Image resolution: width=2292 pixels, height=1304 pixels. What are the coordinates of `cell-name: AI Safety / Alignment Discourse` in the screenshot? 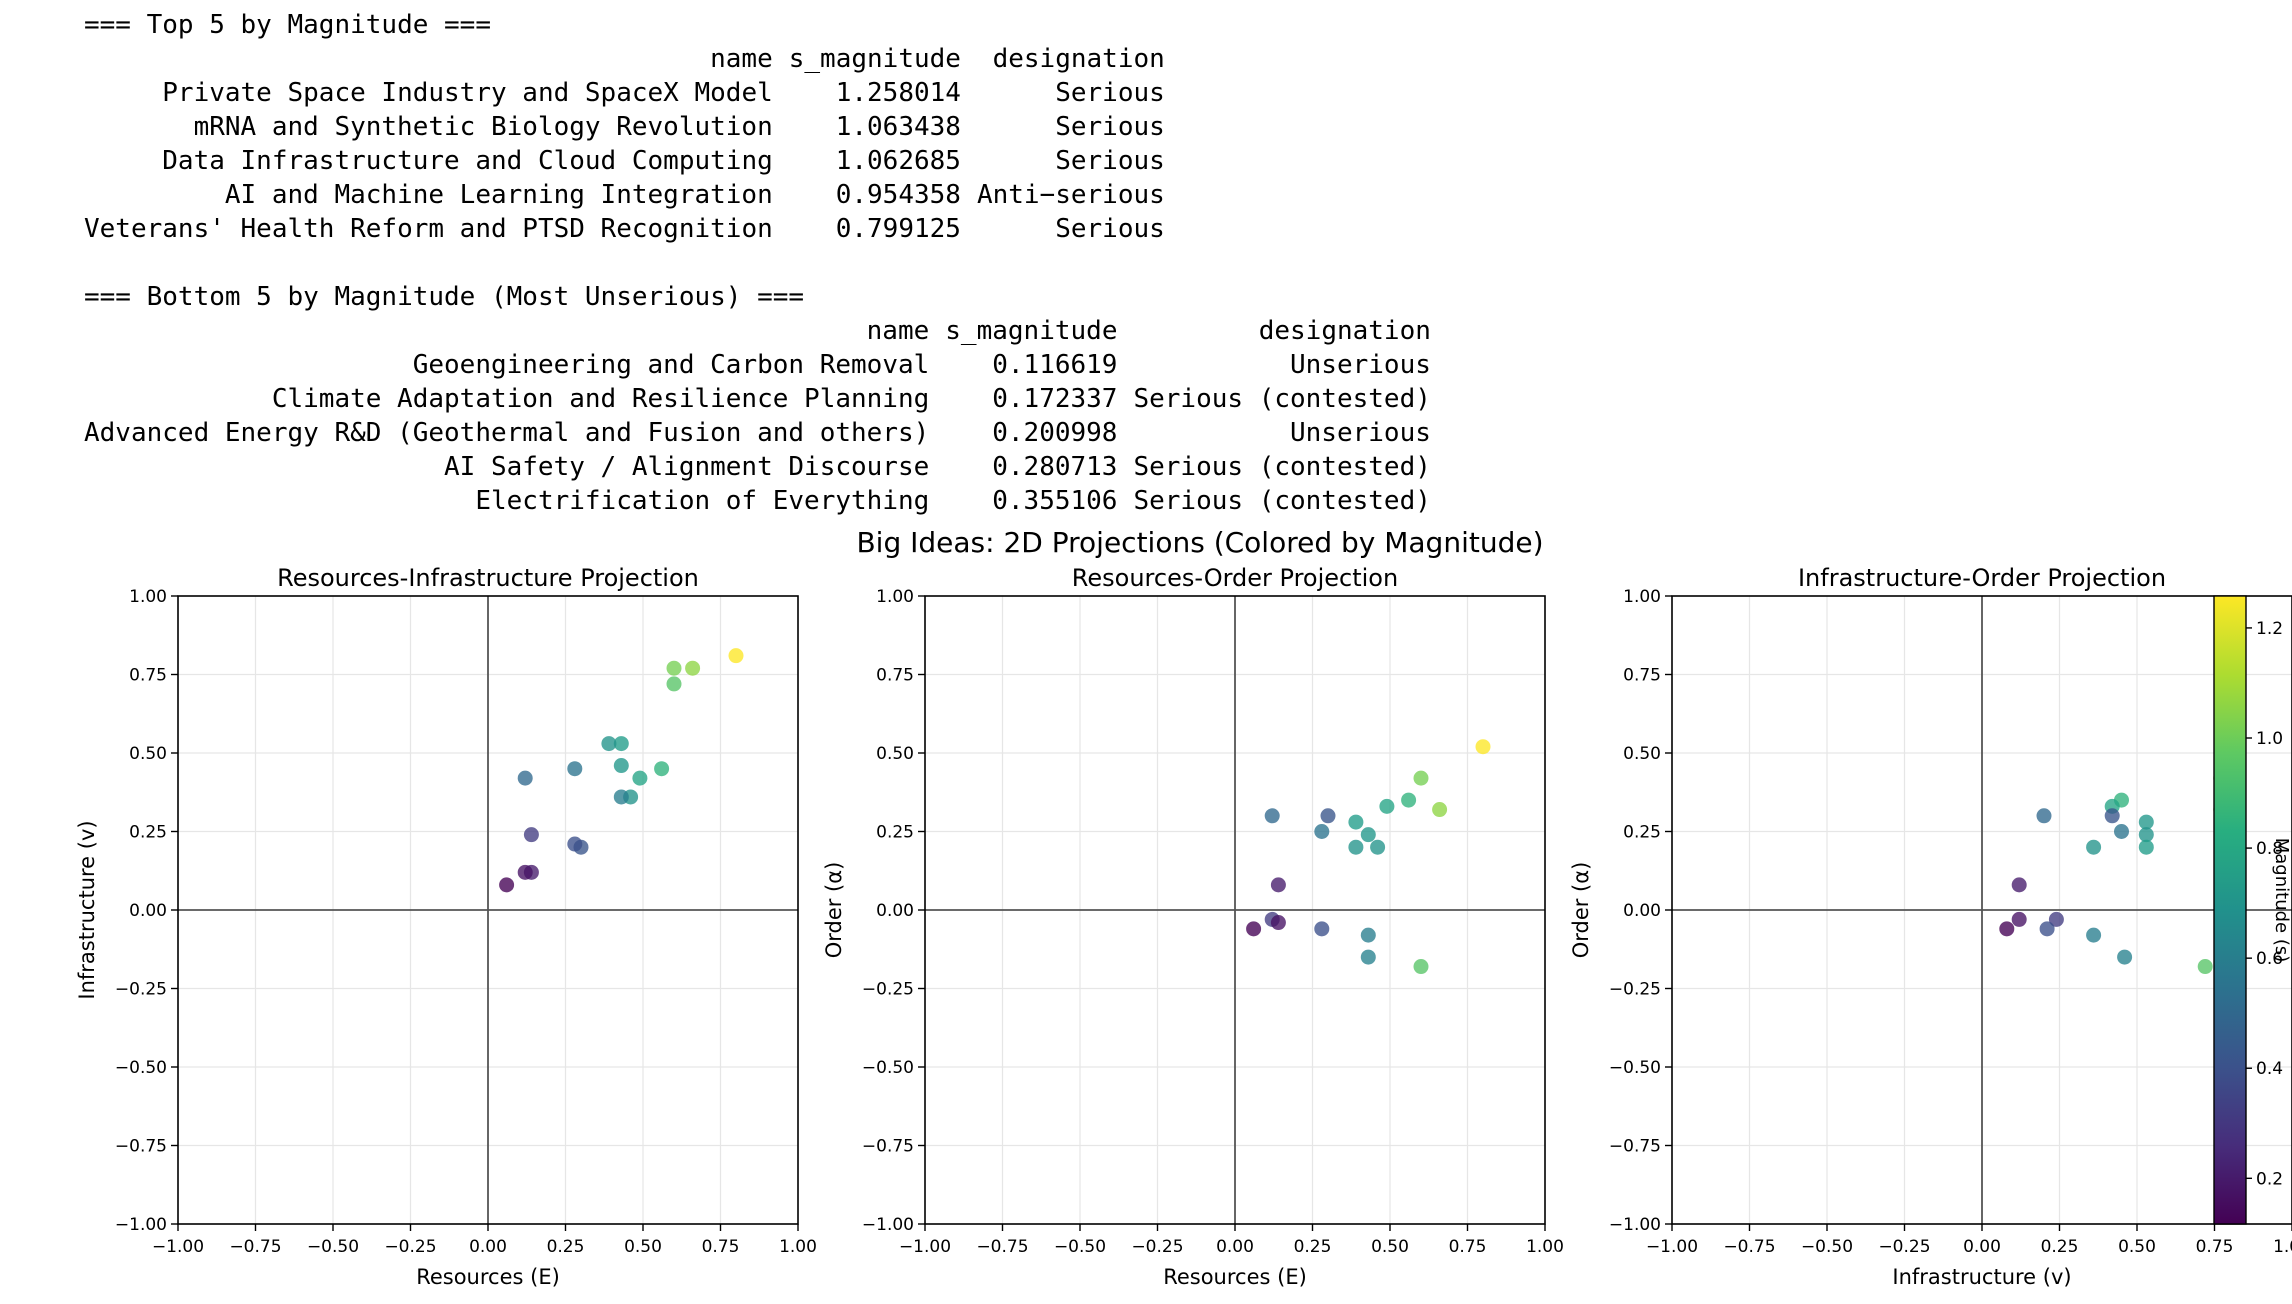 It's located at (687, 467).